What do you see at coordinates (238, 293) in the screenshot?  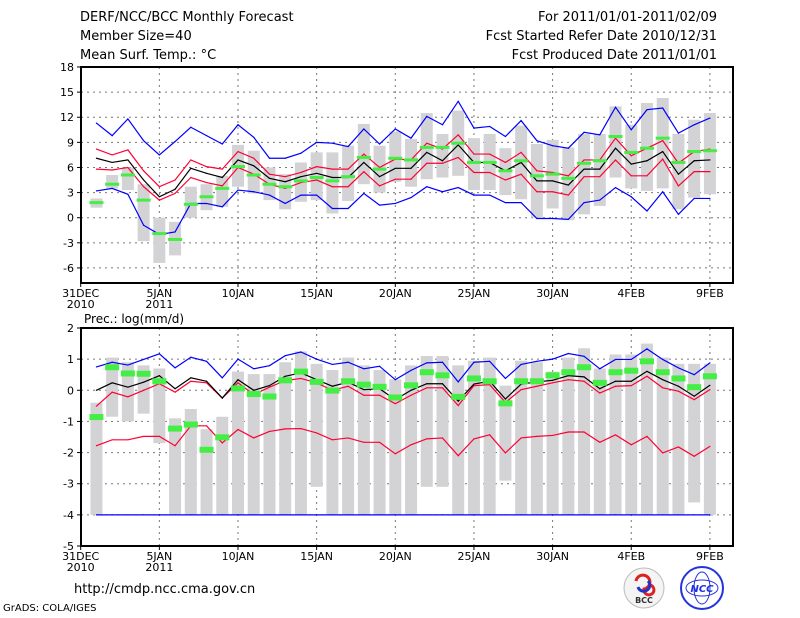 I see `x-tick-label: 10JAN` at bounding box center [238, 293].